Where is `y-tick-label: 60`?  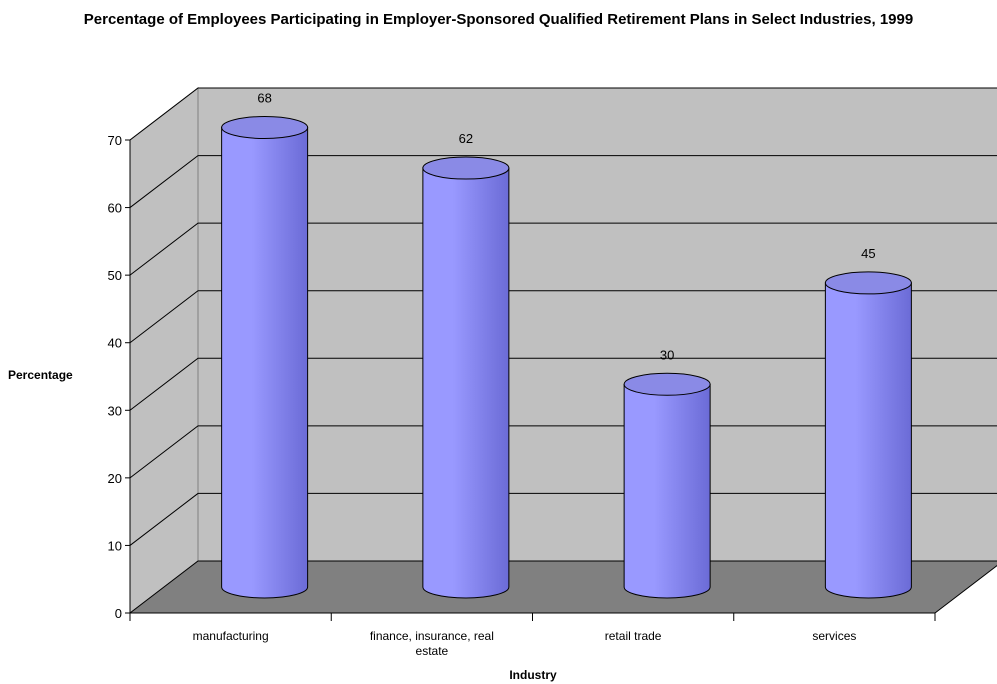 y-tick-label: 60 is located at coordinates (115, 208).